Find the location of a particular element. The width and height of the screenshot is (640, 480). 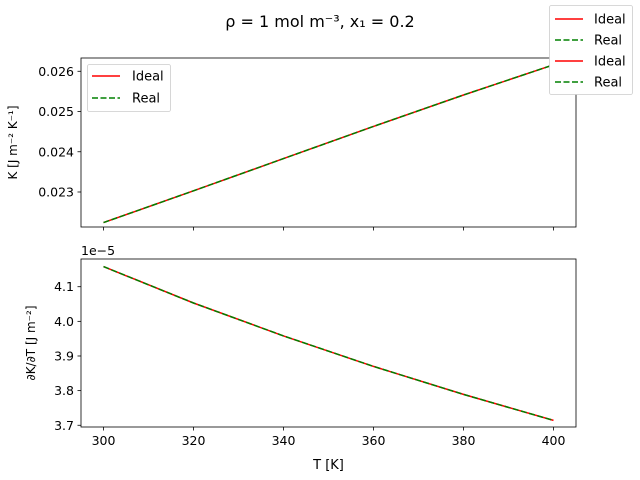

figure-legend-label-3: Ideal is located at coordinates (610, 62).